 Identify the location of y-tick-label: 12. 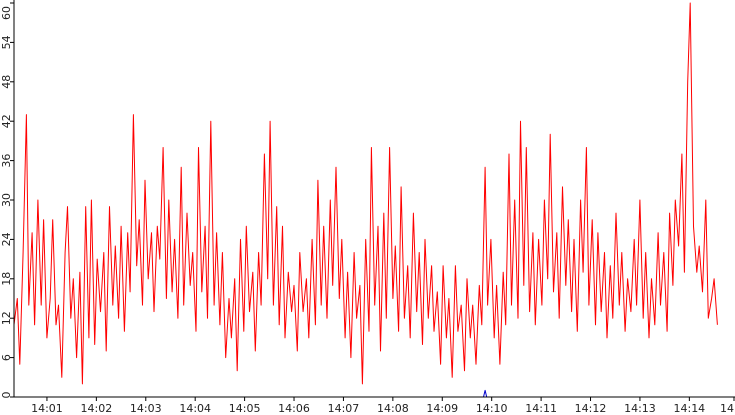
(6, 318).